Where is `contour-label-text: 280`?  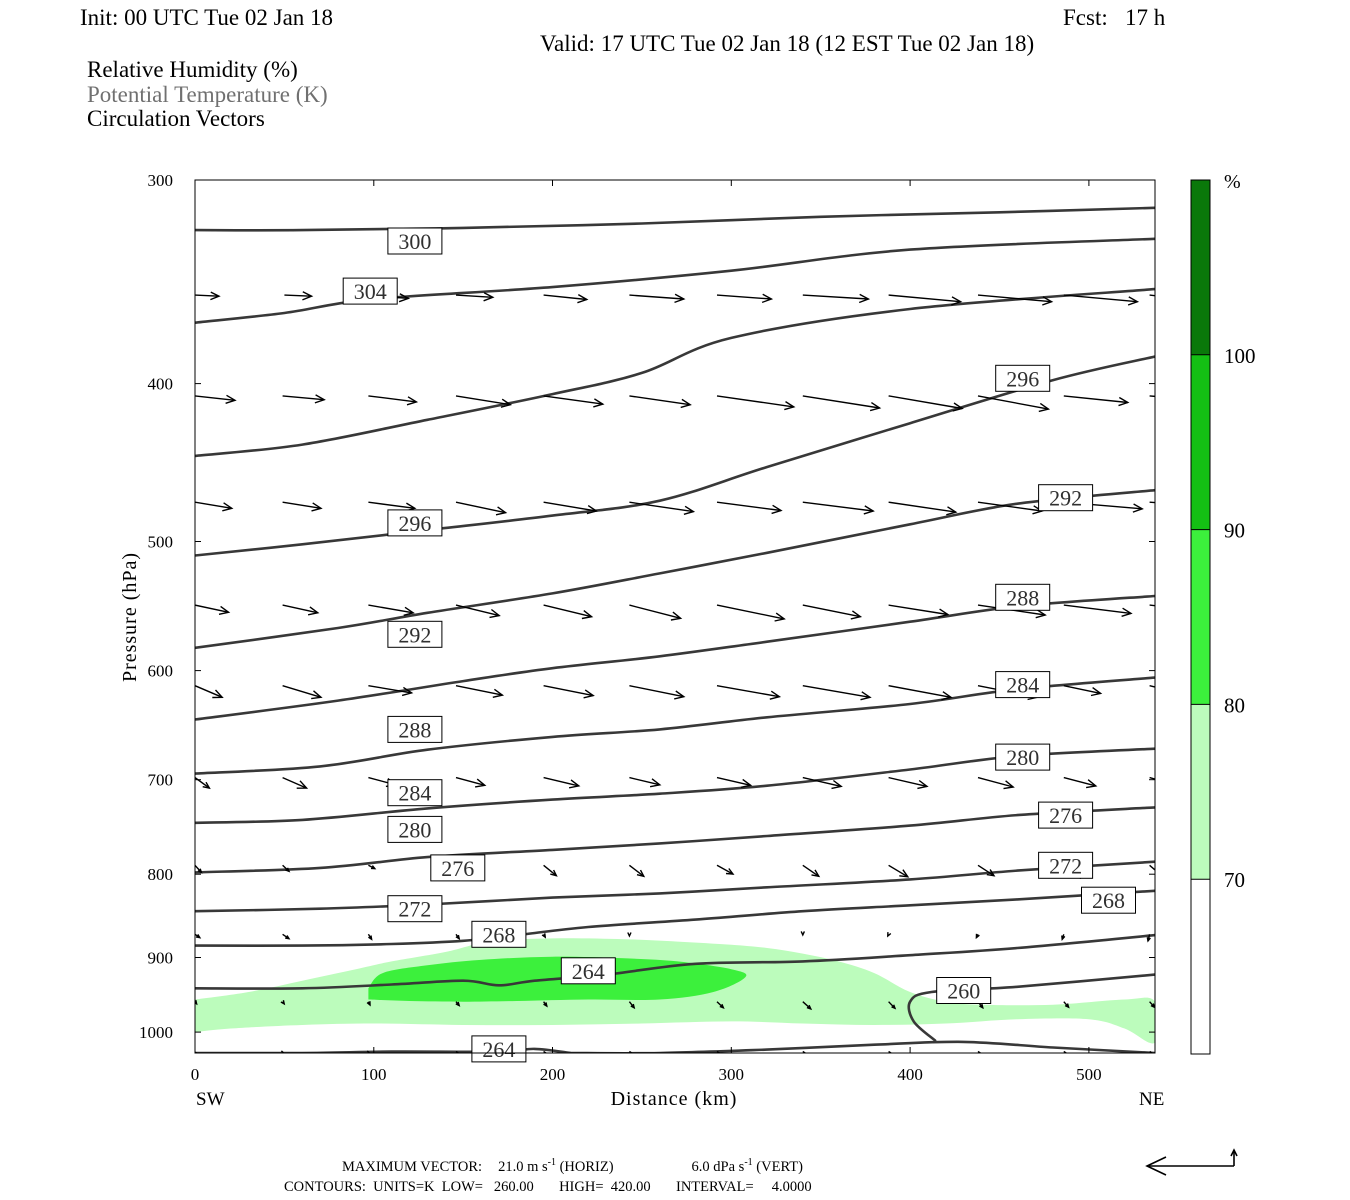
contour-label-text: 280 is located at coordinates (1022, 757).